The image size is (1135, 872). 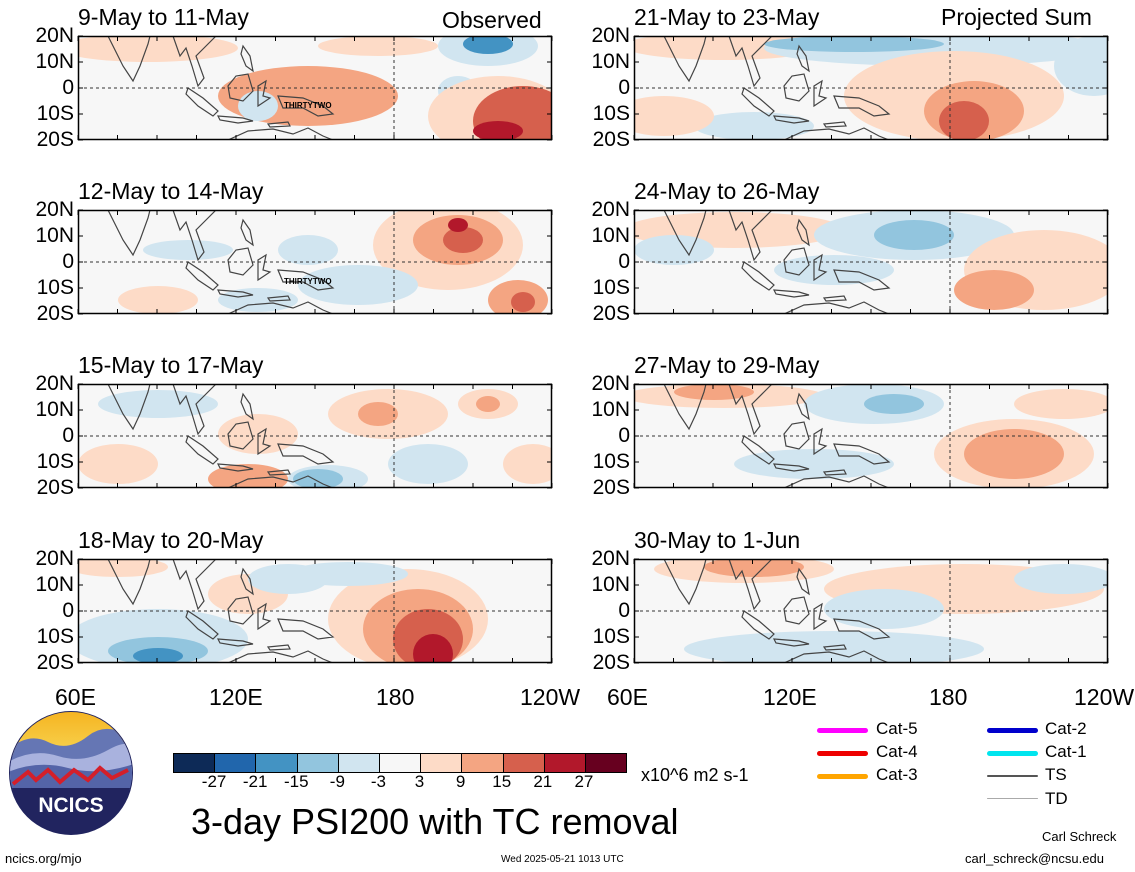 I want to click on legend-ts-swatch, so click(x=1012, y=776).